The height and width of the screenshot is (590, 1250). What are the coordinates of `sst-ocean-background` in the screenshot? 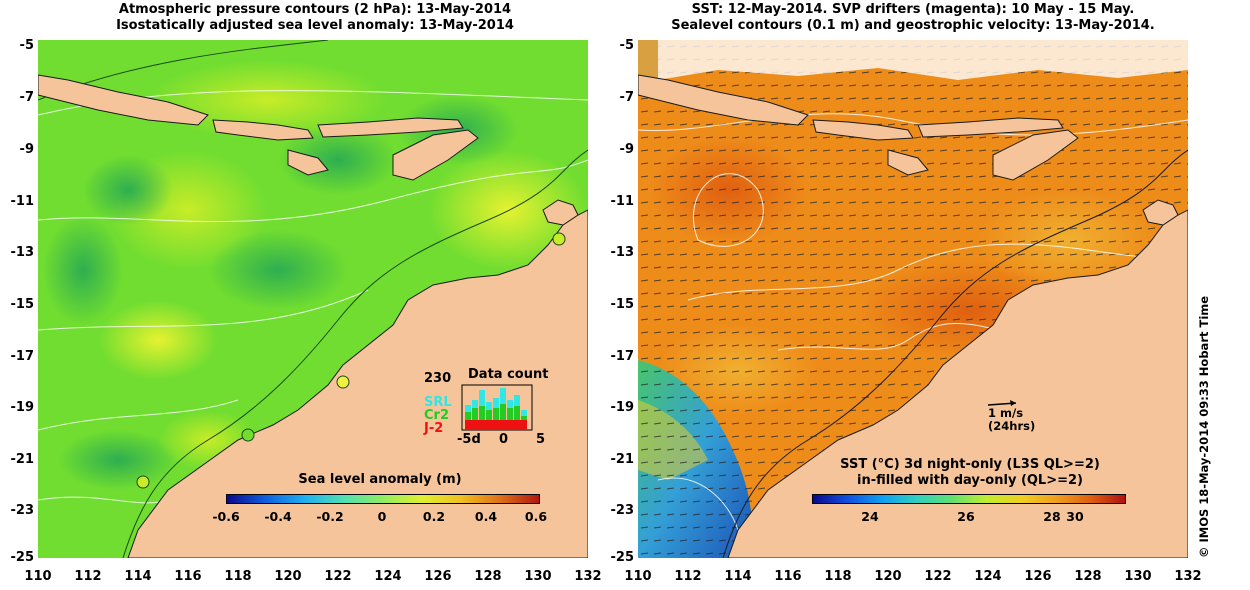 It's located at (648, 60).